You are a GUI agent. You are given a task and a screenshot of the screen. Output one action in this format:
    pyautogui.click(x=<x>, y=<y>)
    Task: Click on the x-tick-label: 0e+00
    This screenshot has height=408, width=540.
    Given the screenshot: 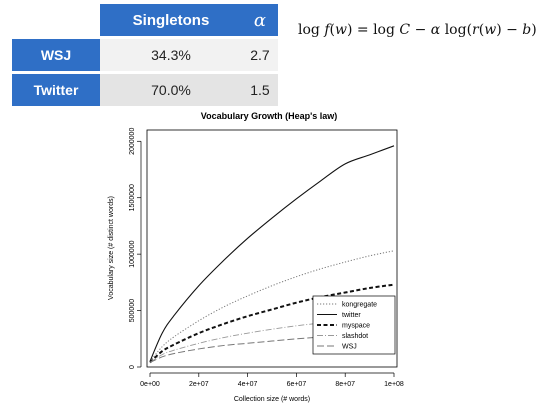 What is the action you would take?
    pyautogui.click(x=150, y=384)
    